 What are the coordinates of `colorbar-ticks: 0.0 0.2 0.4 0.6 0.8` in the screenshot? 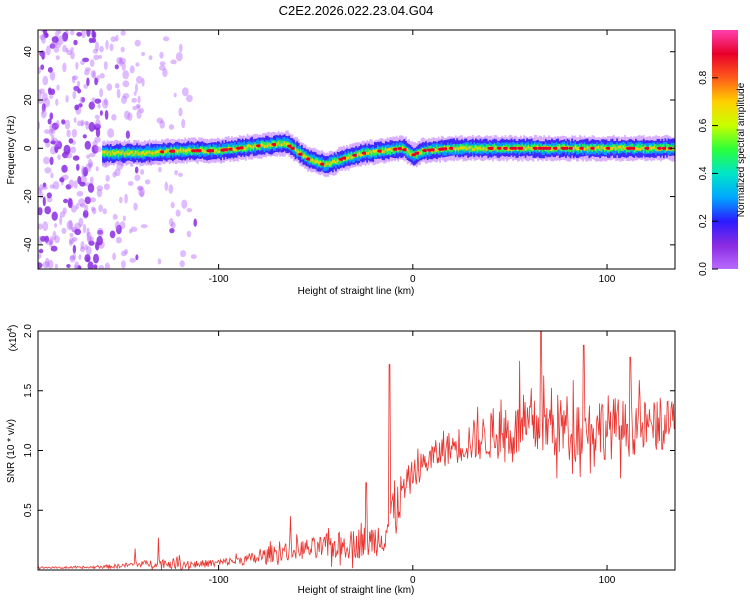 It's located at (708, 173).